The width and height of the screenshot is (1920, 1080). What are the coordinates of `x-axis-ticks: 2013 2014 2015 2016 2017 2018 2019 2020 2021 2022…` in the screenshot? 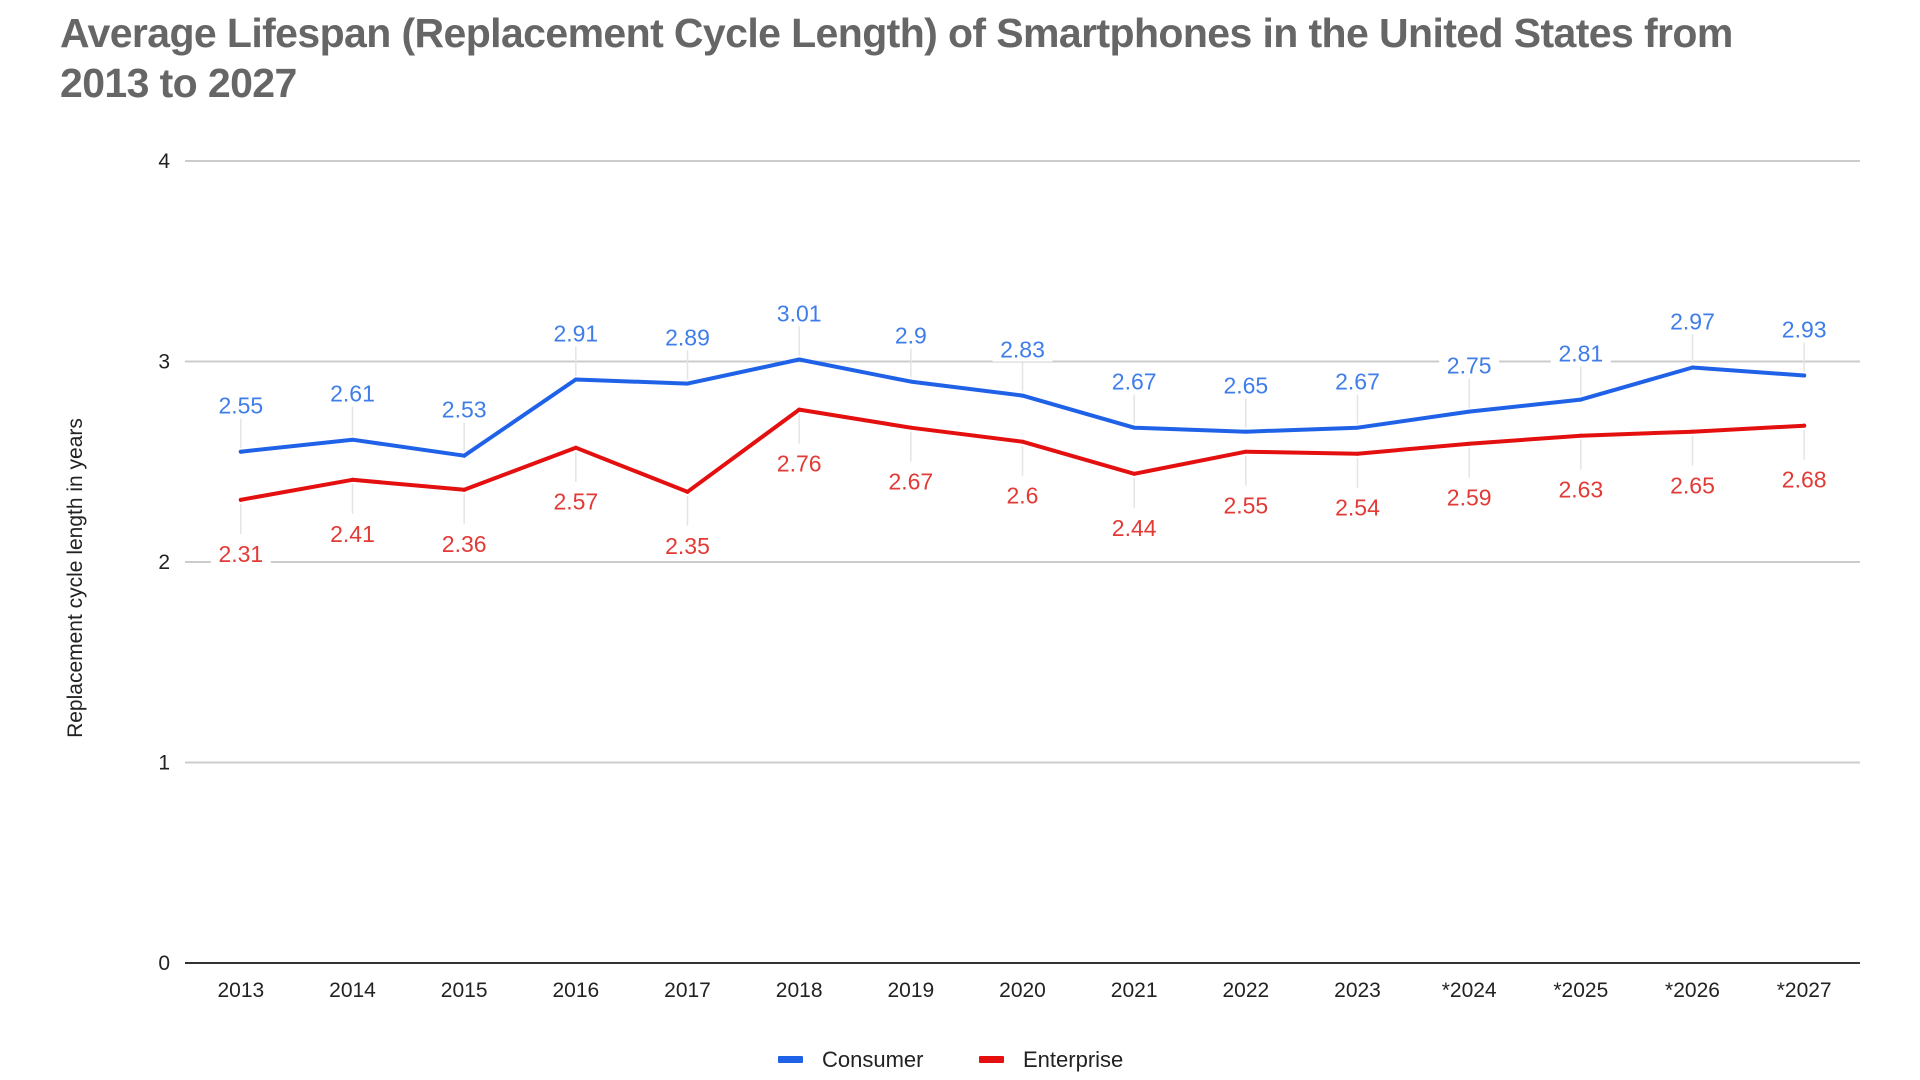 It's located at (1024, 990).